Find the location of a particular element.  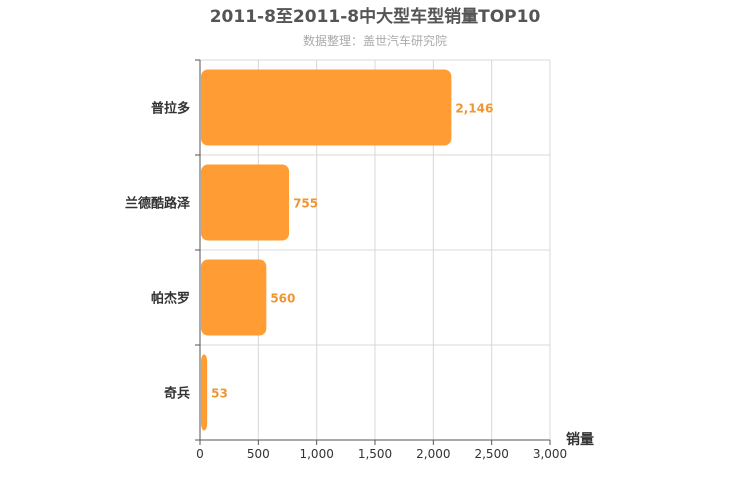

x-tick-label: 0 is located at coordinates (200, 454).